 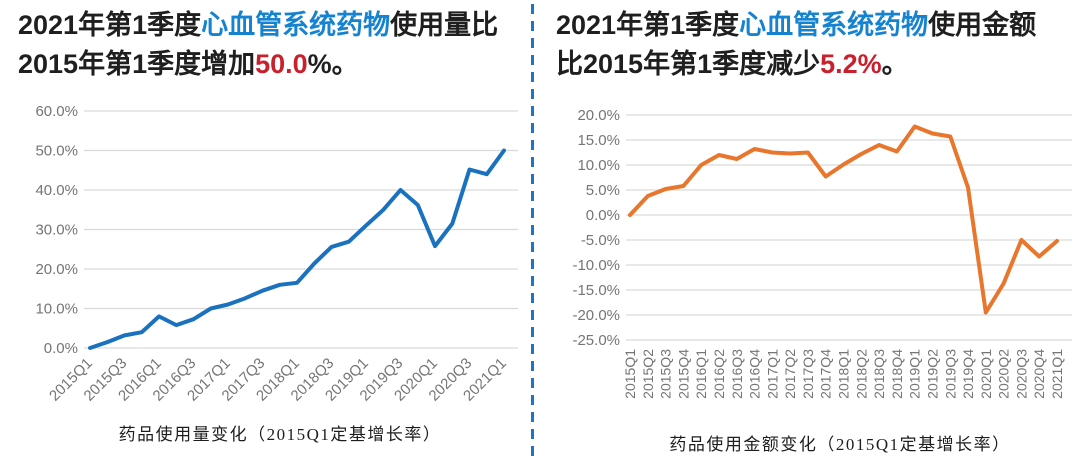 I want to click on x-tick-label: 2016Q3, so click(x=737, y=374).